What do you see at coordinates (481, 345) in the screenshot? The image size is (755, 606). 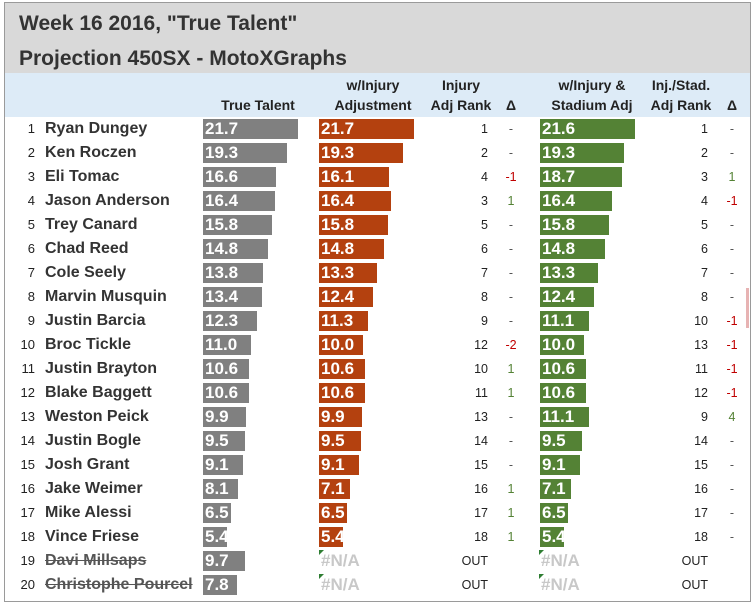 I see `injury-adj-rank: 12` at bounding box center [481, 345].